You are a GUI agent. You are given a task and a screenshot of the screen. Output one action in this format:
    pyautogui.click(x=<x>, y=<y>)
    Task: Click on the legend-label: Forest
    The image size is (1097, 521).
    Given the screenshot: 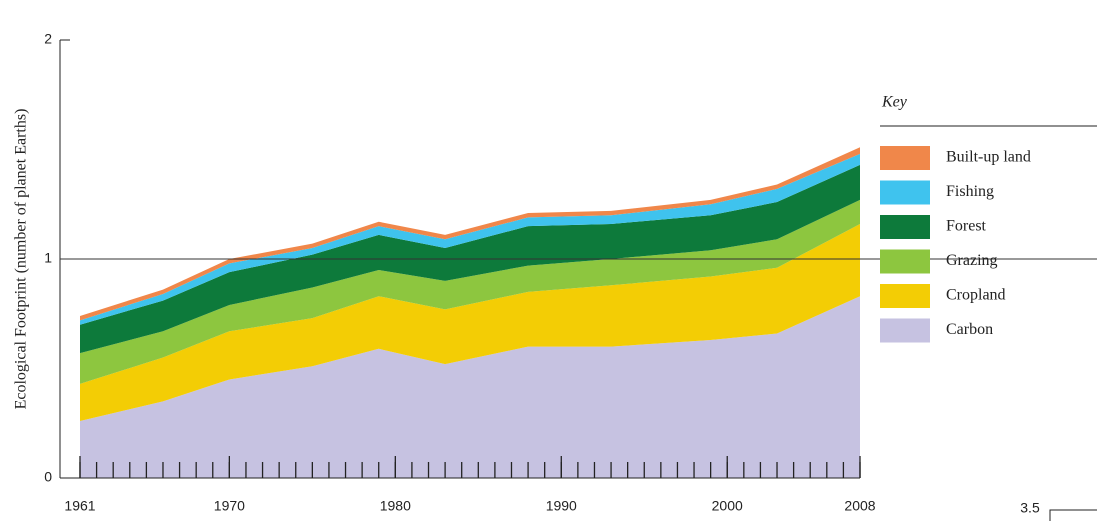 What is the action you would take?
    pyautogui.click(x=966, y=226)
    